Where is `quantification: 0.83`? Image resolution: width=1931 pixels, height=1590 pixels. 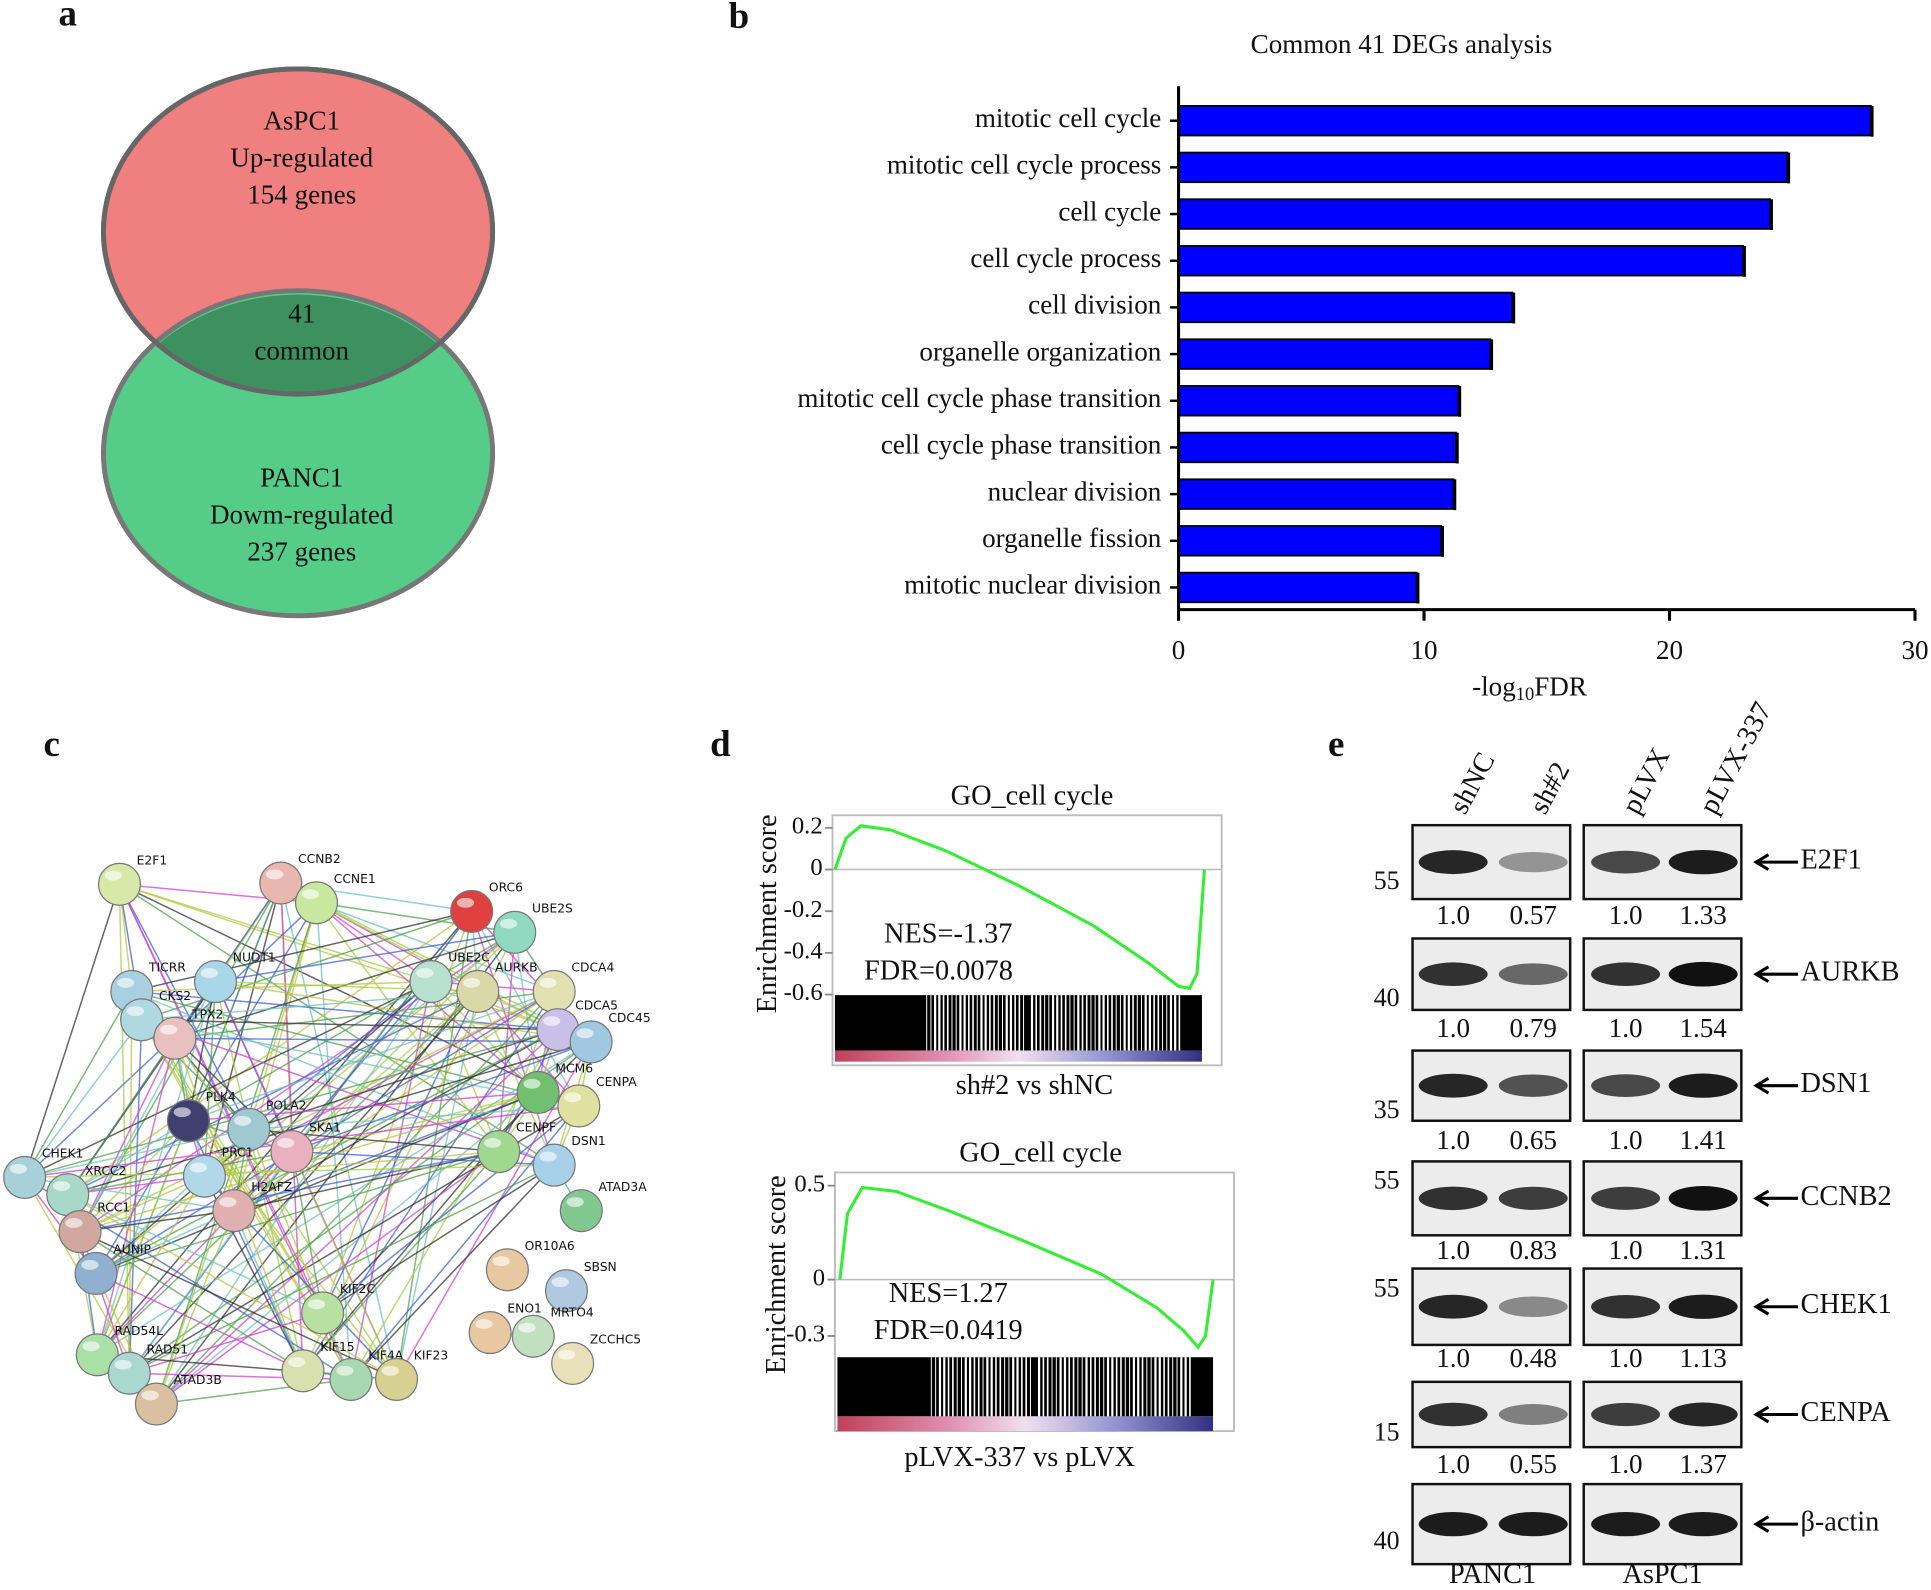
quantification: 0.83 is located at coordinates (1533, 1250).